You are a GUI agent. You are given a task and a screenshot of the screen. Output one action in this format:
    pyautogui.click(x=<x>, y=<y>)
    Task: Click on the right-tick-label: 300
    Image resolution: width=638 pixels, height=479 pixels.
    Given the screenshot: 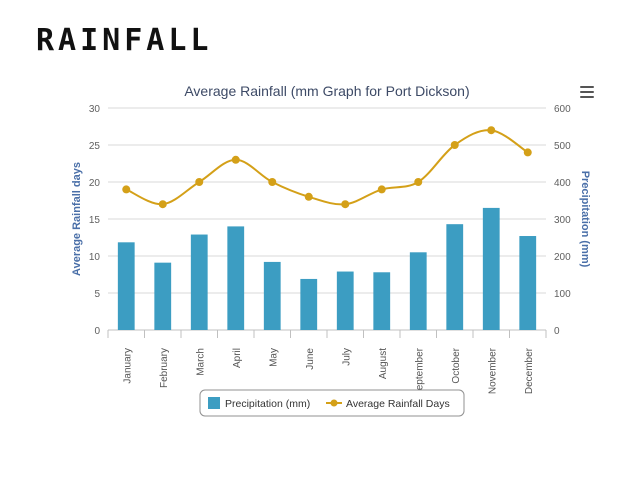 What is the action you would take?
    pyautogui.click(x=562, y=220)
    